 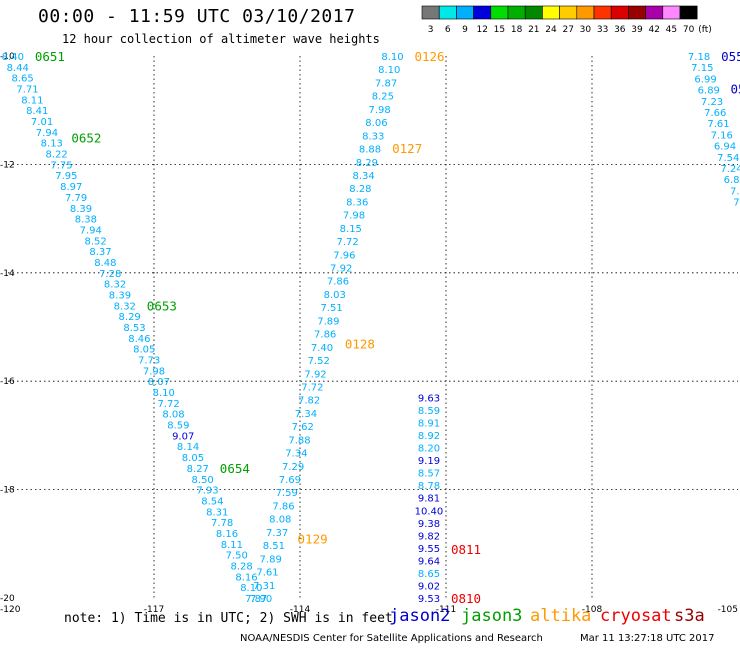 What do you see at coordinates (251, 588) in the screenshot?
I see `wave-height-value: 8.10` at bounding box center [251, 588].